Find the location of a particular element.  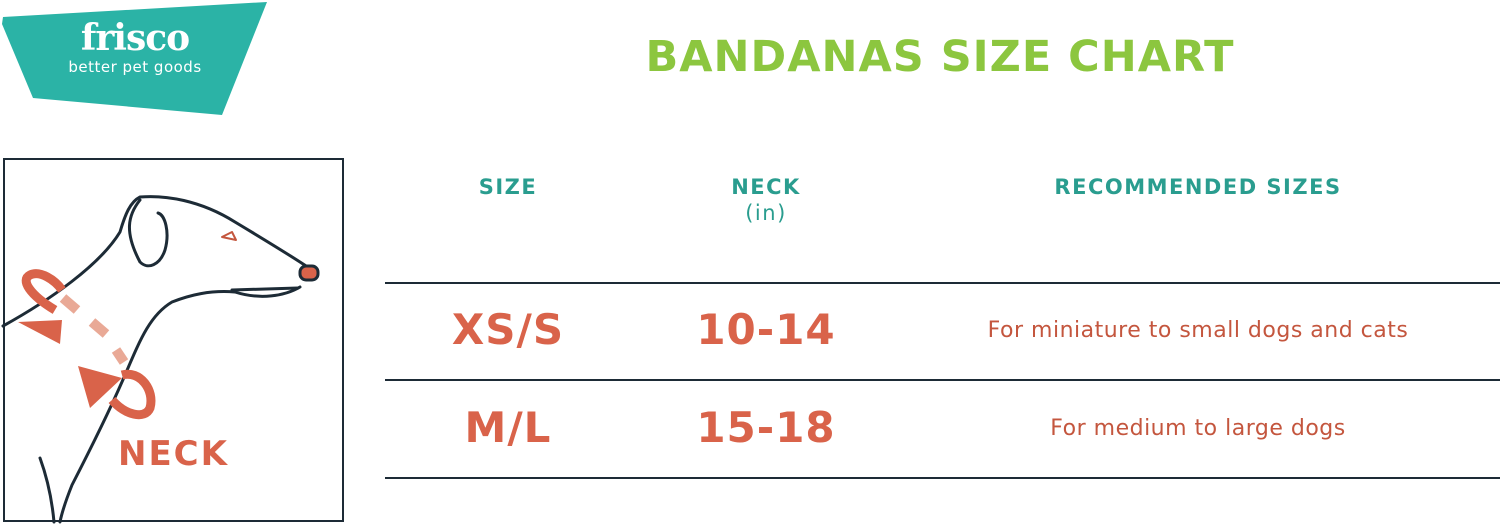

measure-dashes is located at coordinates (94, 329).